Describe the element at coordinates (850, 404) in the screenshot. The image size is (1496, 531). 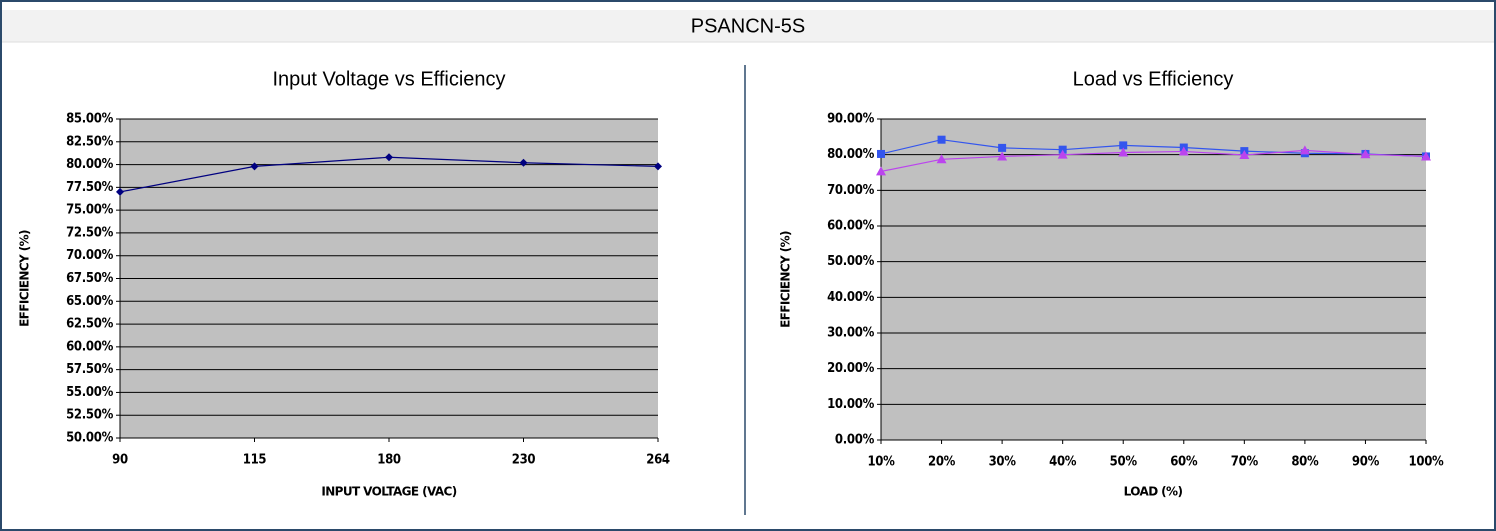
I see `y-tick-label: 10.00%` at that location.